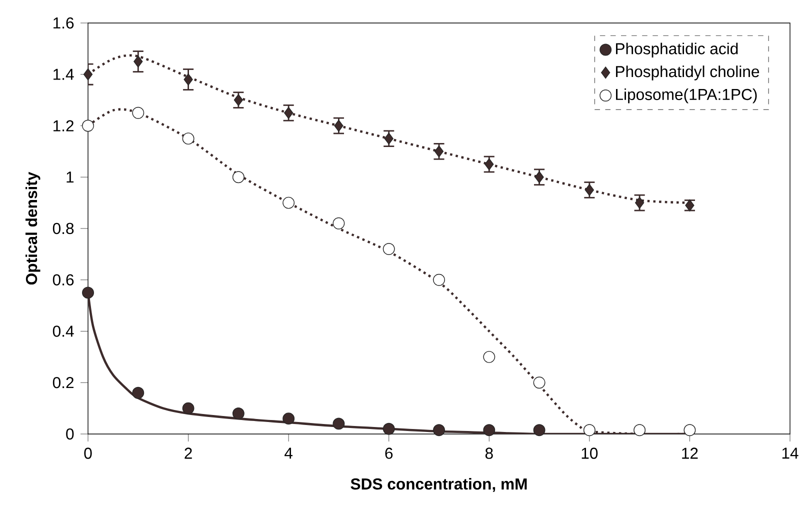 Image resolution: width=800 pixels, height=510 pixels. What do you see at coordinates (288, 453) in the screenshot?
I see `x-tick-label: 4` at bounding box center [288, 453].